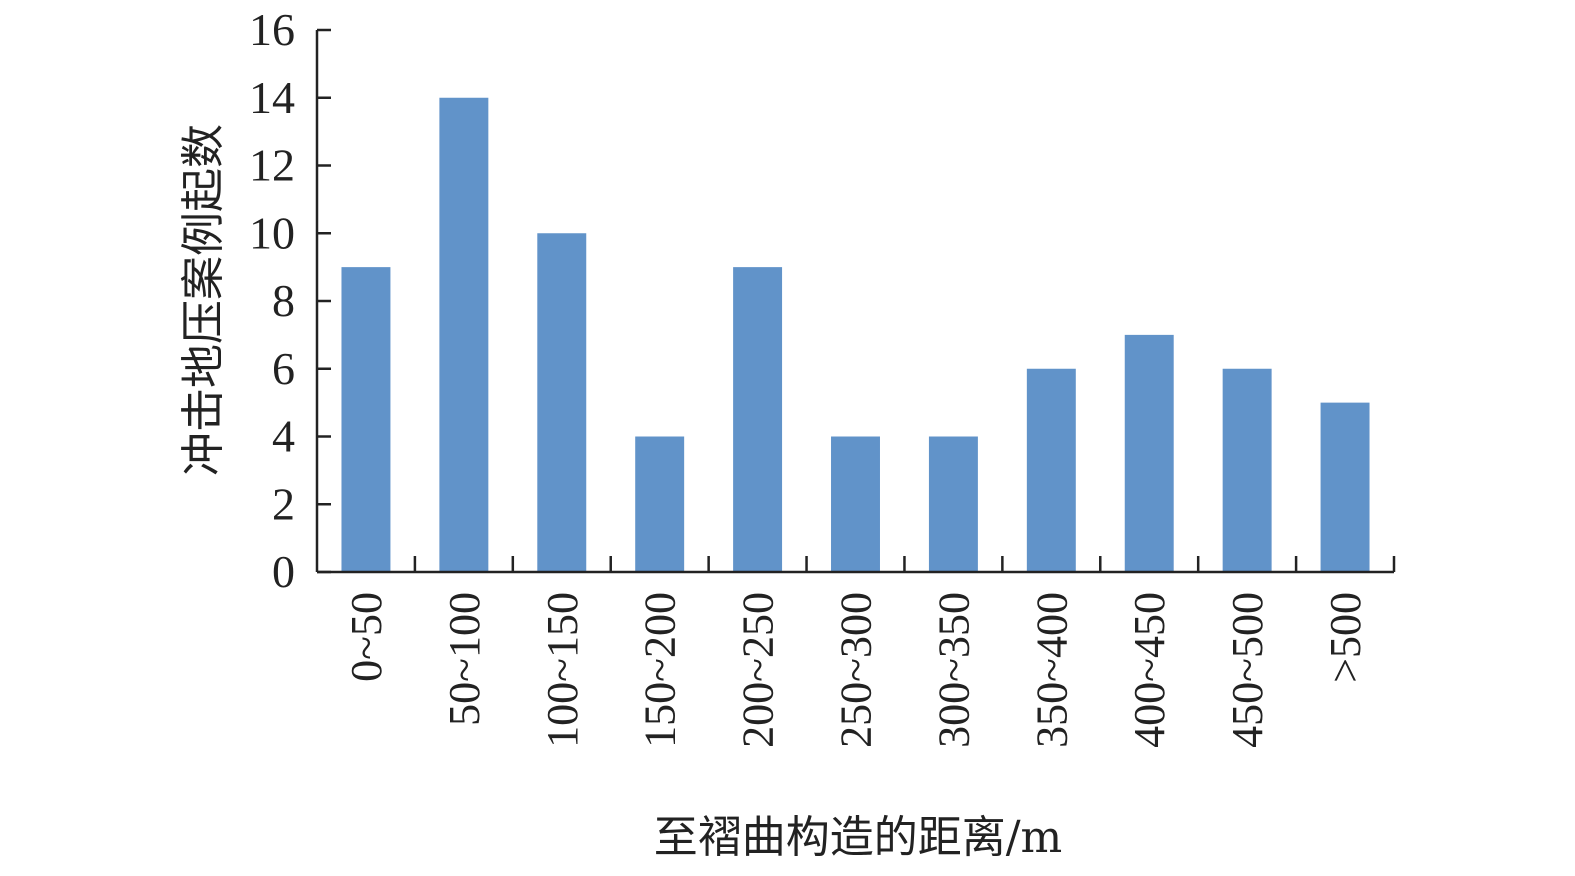 This screenshot has height=876, width=1575. Describe the element at coordinates (272, 97) in the screenshot. I see `y-tick-label: 14` at that location.